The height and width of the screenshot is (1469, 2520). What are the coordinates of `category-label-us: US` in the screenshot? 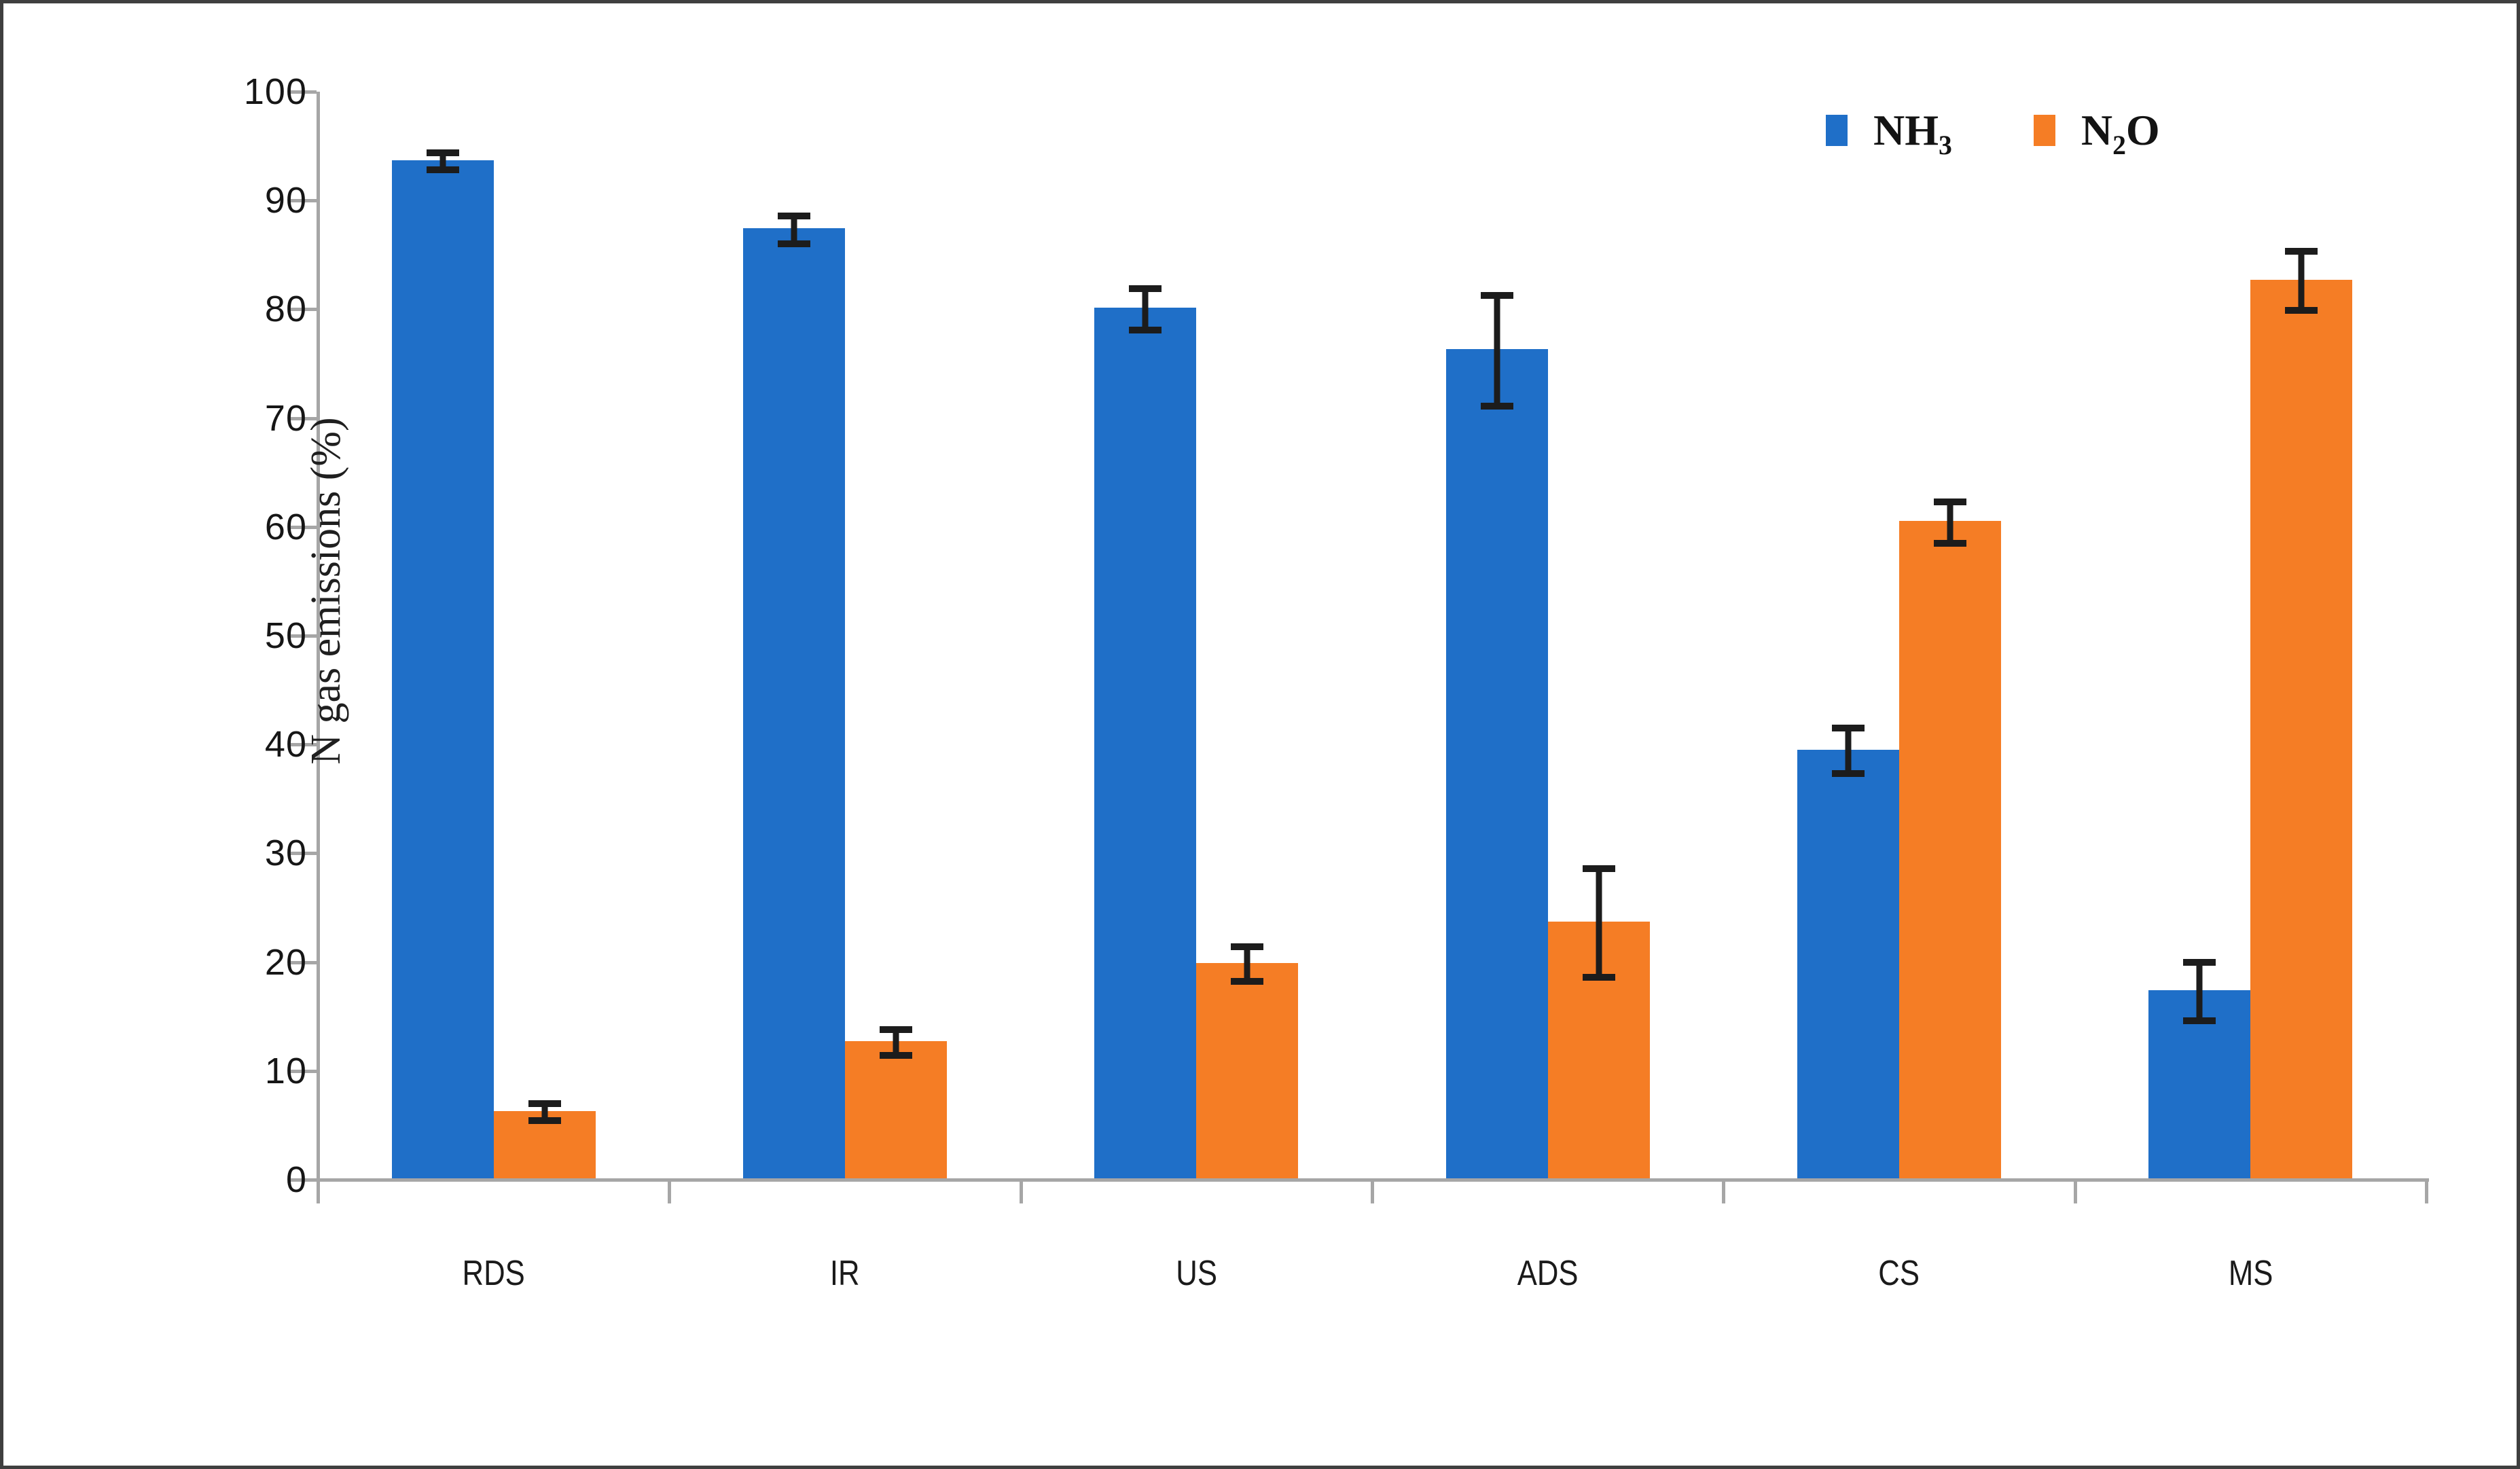 It's located at (1196, 1273).